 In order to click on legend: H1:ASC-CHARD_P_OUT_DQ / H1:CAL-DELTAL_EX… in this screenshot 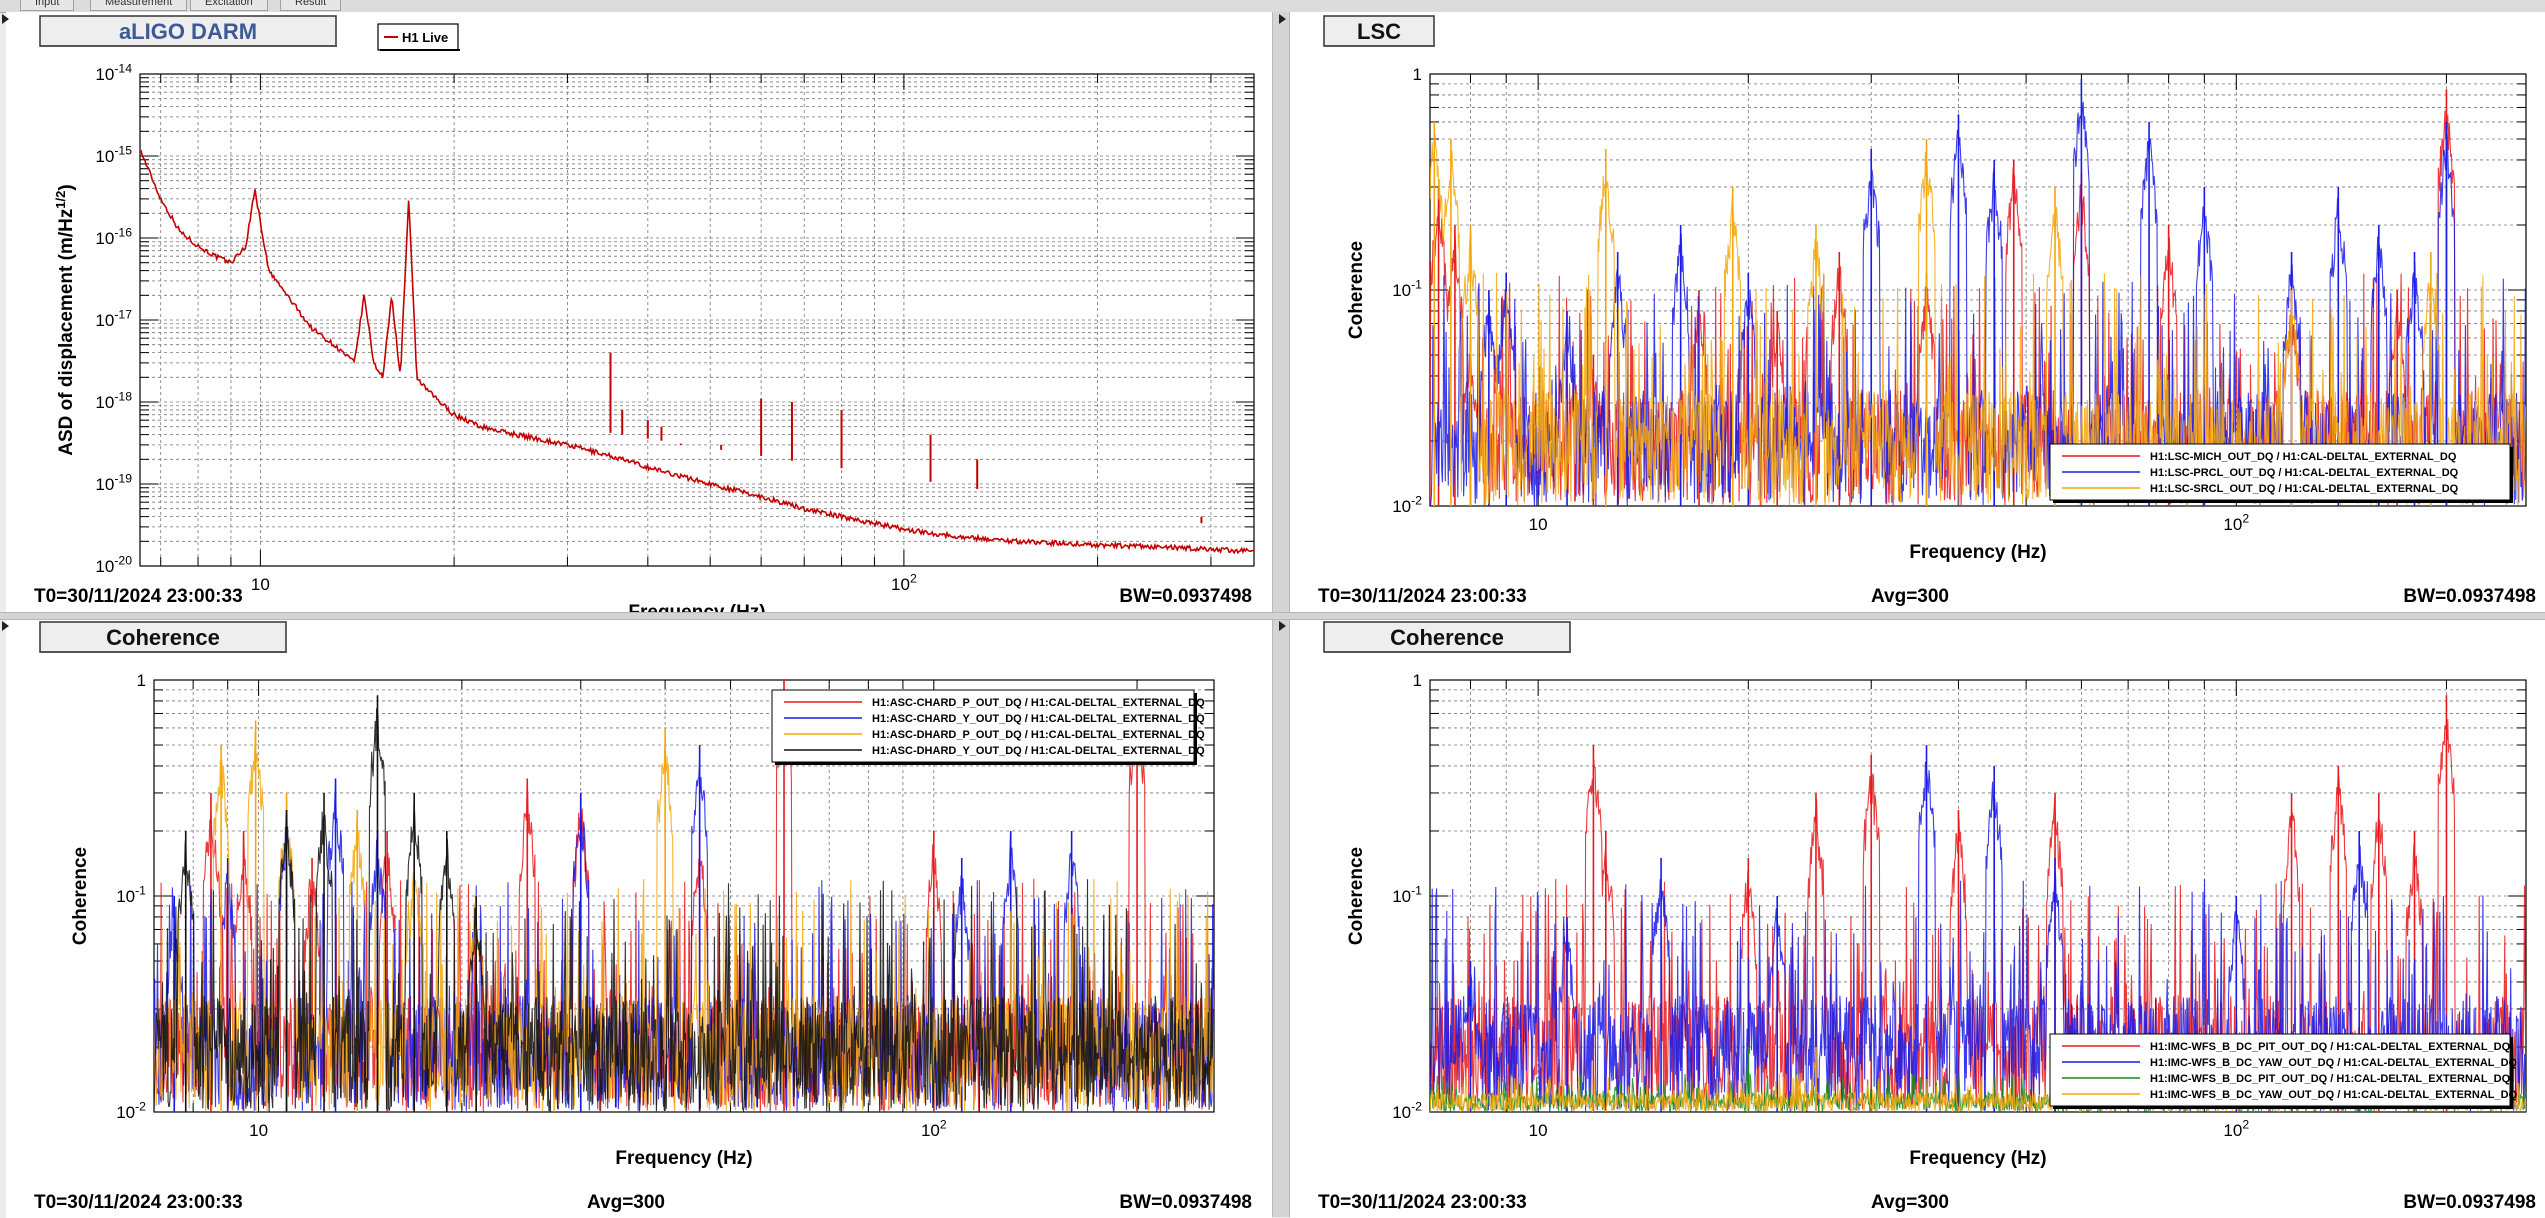, I will do `click(988, 727)`.